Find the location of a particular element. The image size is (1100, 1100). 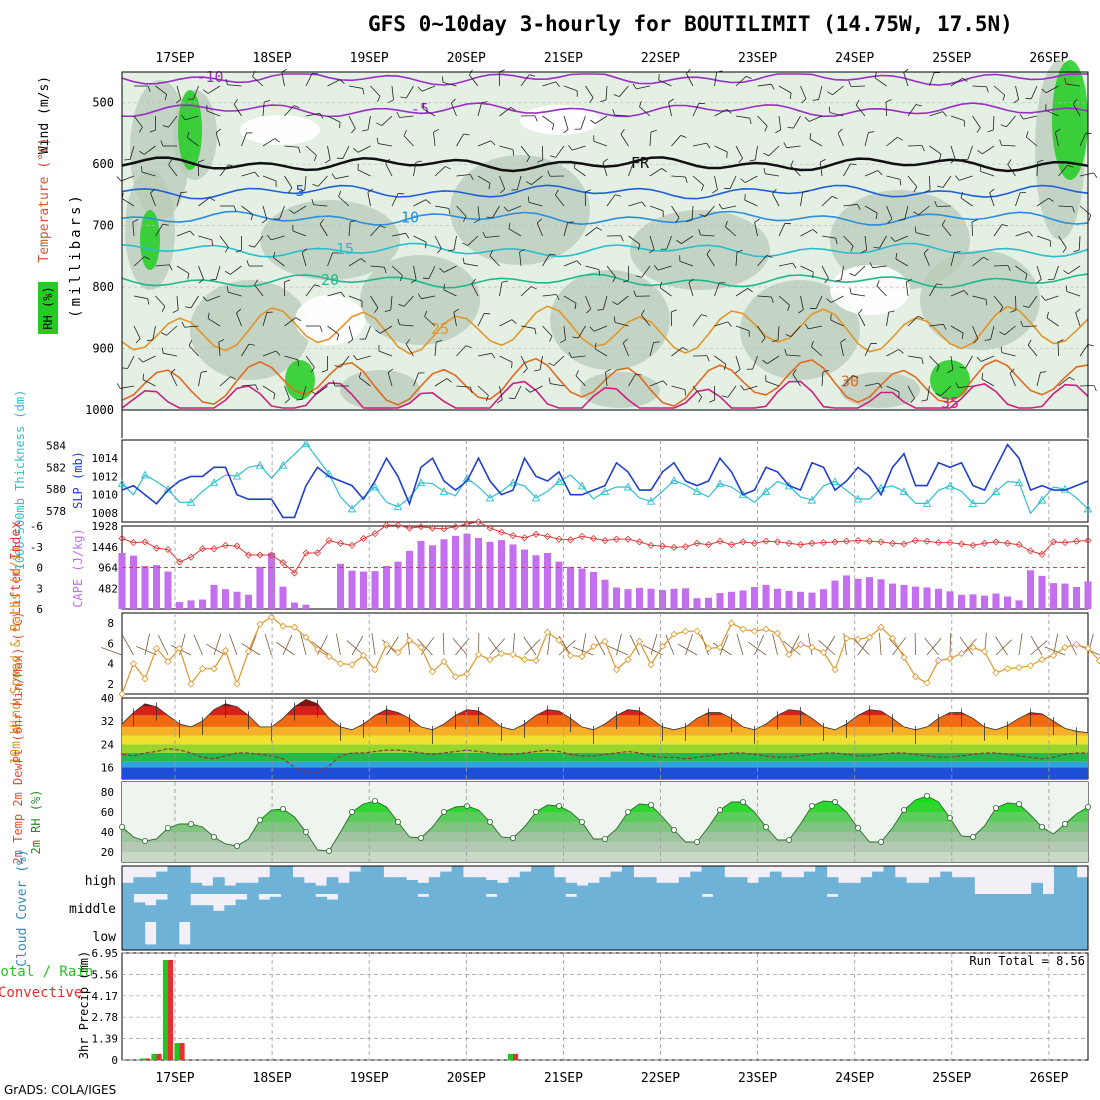

temp-axis-title: 2m Temp 2m DewPt (6hr Min/Max) (°C) is located at coordinates (18, 738).